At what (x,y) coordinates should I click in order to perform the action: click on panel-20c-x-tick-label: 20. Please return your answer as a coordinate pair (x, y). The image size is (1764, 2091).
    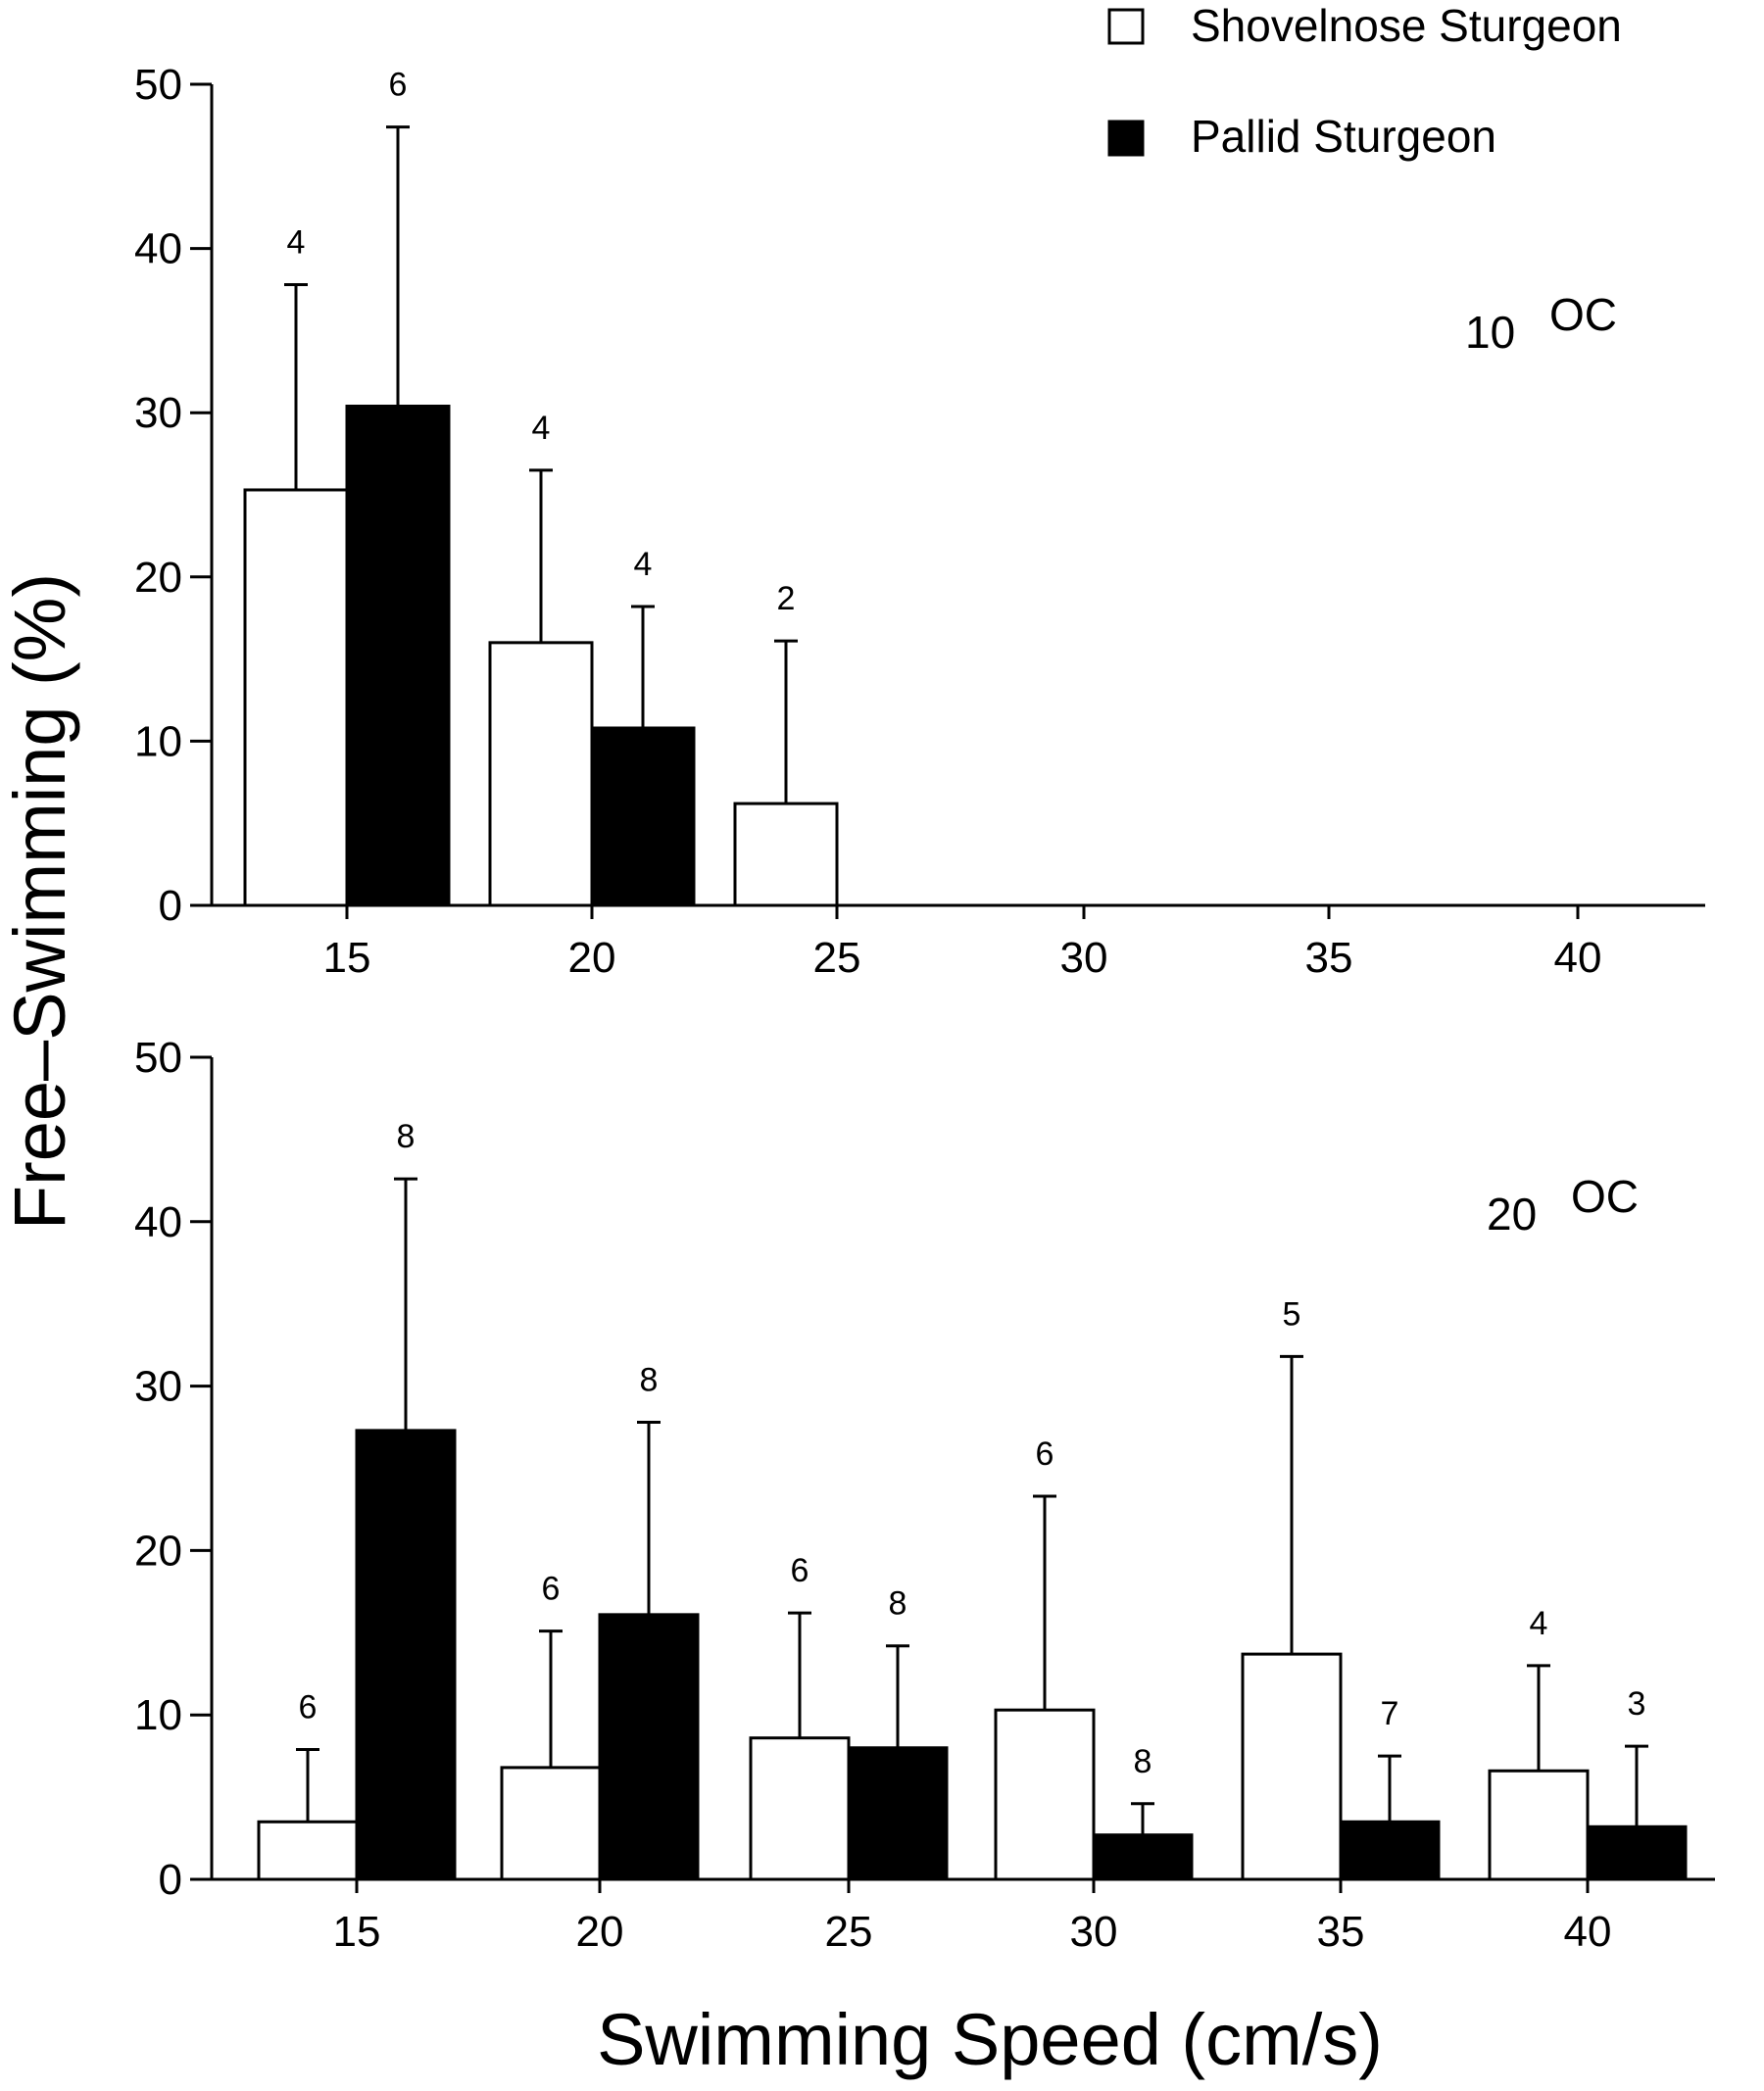
    Looking at the image, I should click on (600, 1932).